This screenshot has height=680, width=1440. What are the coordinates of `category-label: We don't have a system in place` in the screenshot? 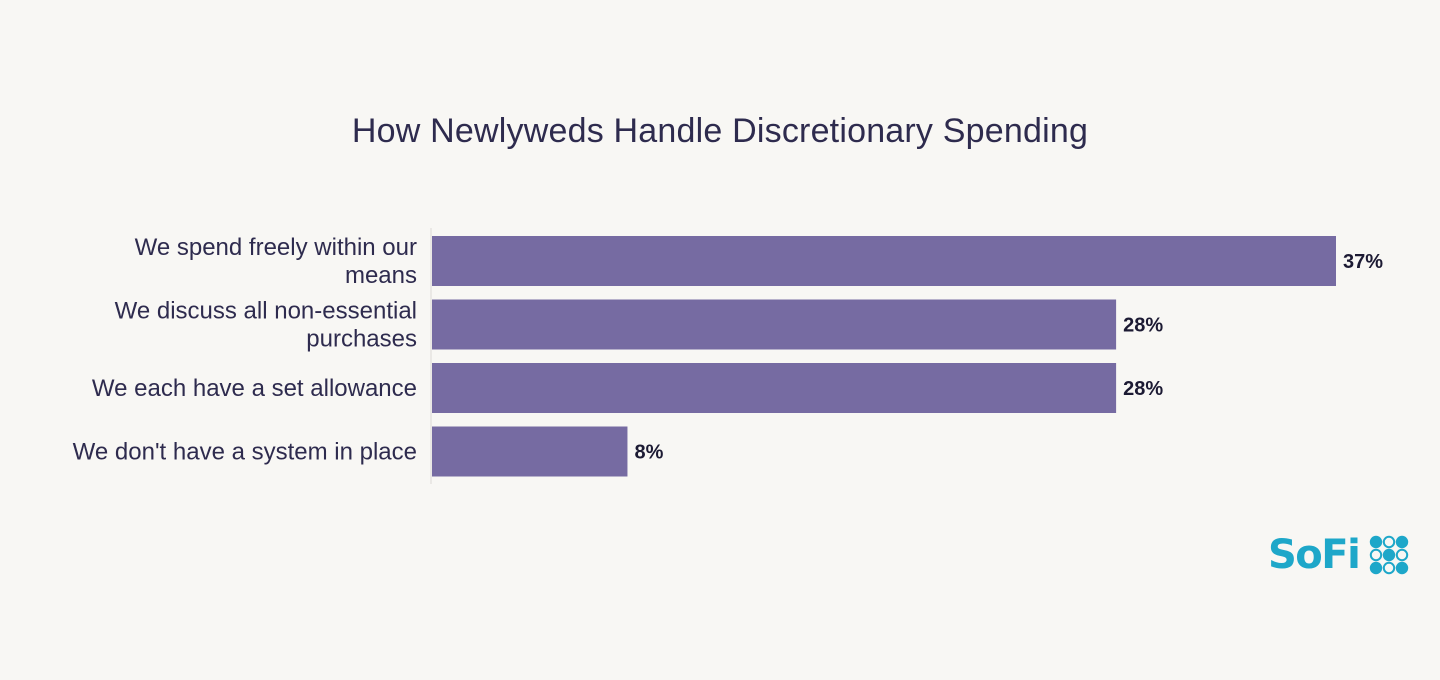 It's located at (245, 452).